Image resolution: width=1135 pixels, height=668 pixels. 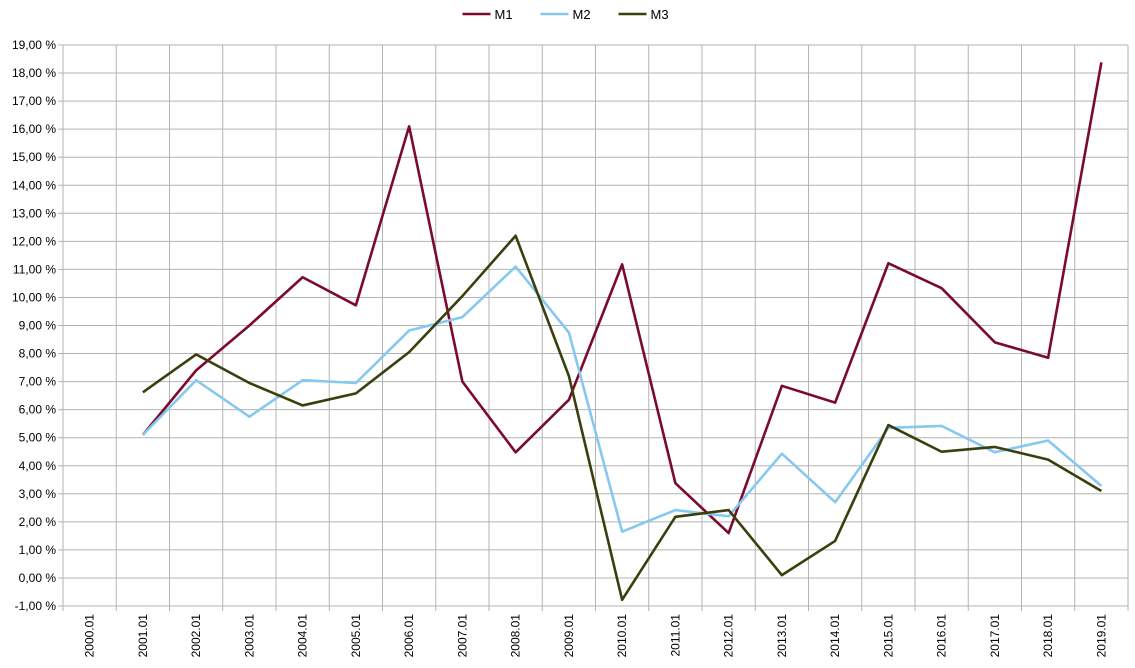 I want to click on x-tick-label: 2002.01, so click(x=196, y=636).